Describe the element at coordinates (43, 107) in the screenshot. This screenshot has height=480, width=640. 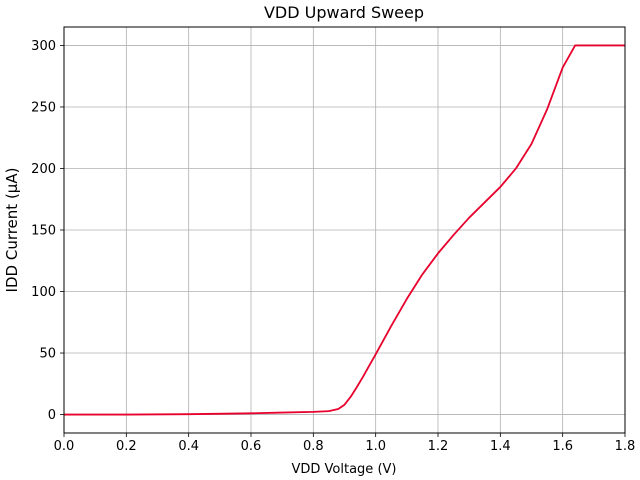
I see `y-tick-label: 250` at that location.